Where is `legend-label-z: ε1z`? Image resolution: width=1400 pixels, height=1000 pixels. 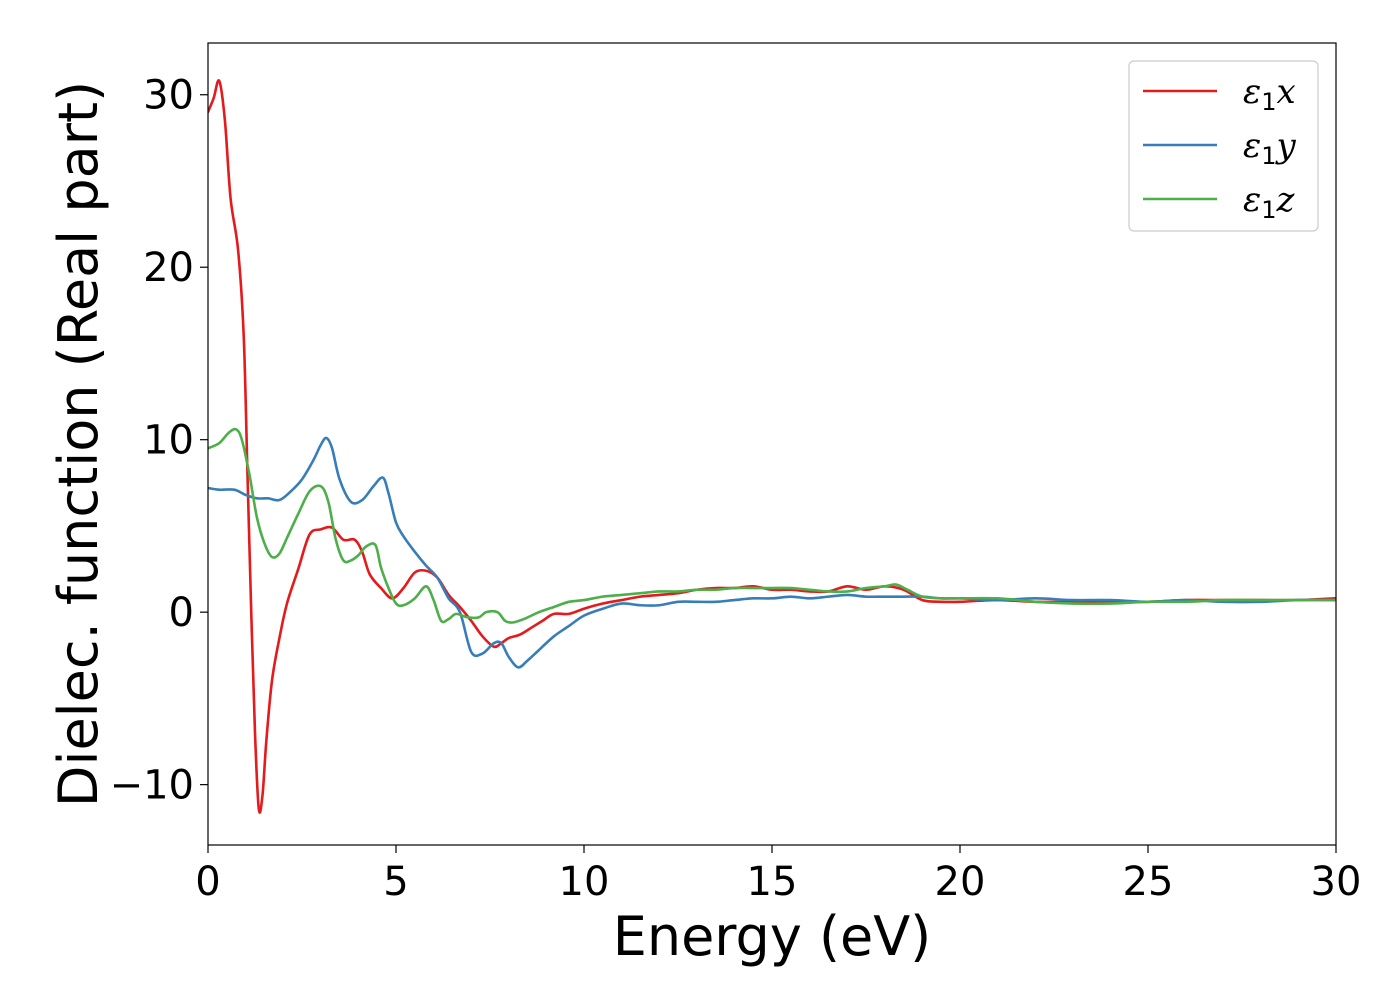
legend-label-z: ε1z is located at coordinates (1269, 202).